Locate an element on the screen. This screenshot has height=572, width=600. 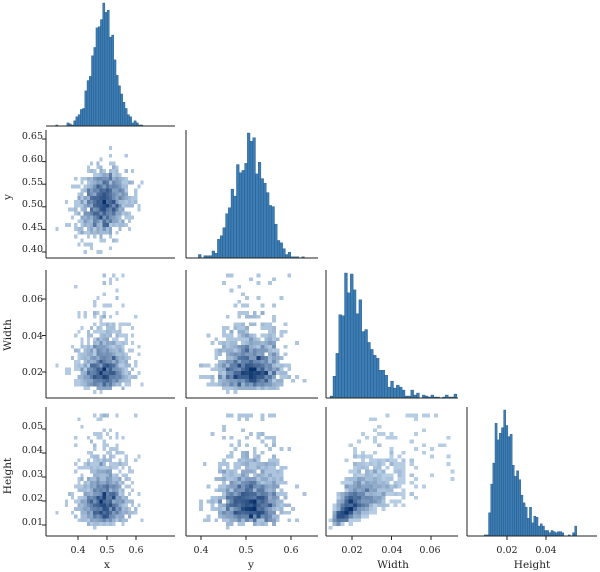
hist-bar-Height is located at coordinates (500, 485).